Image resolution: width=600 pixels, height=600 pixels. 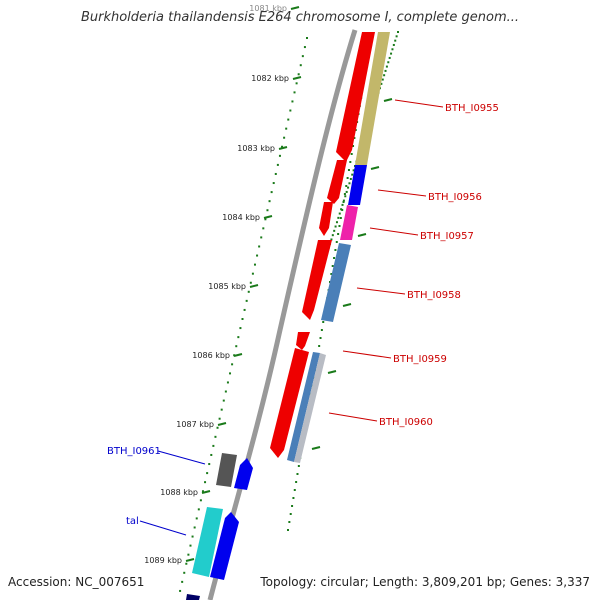 I want to click on feature-bar-silver, so click(x=310, y=408).